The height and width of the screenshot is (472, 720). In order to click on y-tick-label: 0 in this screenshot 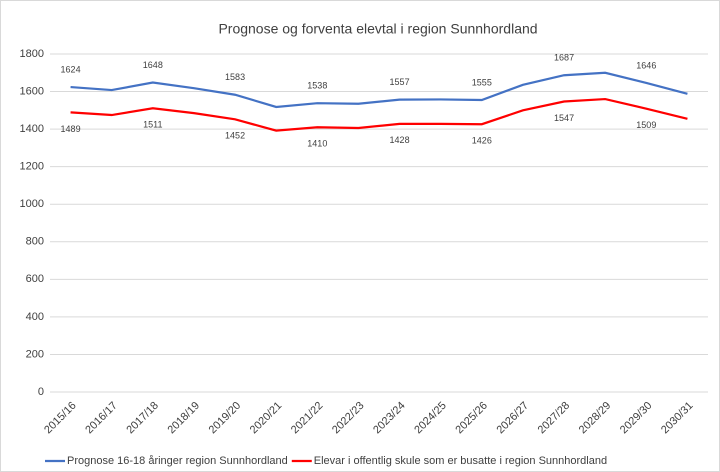, I will do `click(41, 392)`.